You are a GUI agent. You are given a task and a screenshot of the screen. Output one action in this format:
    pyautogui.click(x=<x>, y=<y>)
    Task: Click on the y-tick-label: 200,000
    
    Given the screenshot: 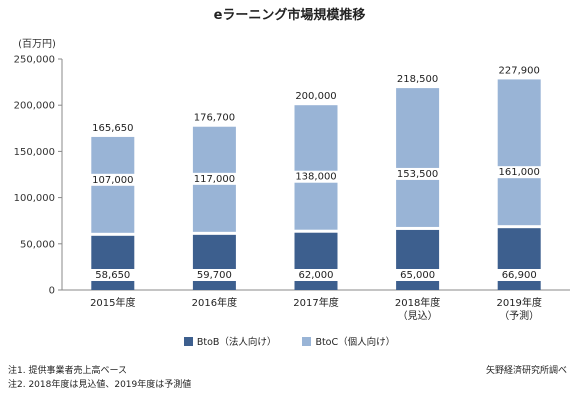 What is the action you would take?
    pyautogui.click(x=34, y=106)
    